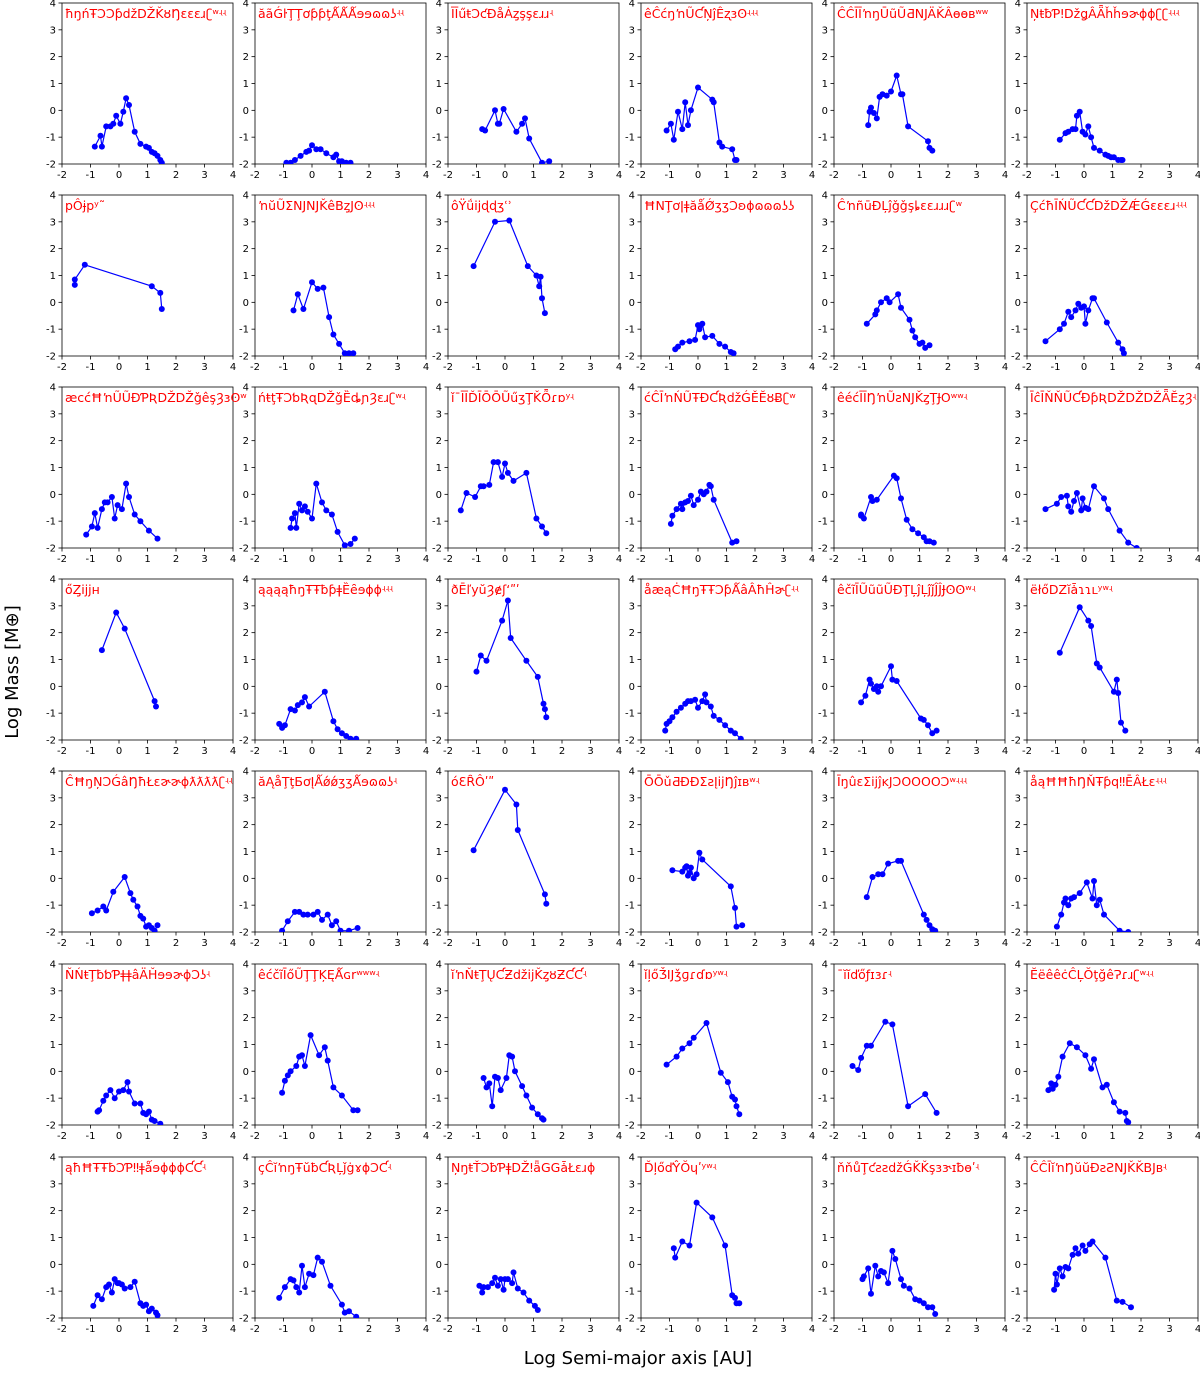 The image size is (1200, 1378). Describe the element at coordinates (135, 1167) in the screenshot. I see `subplot-title: ąħĦŦŦƀƆƤ‼ǂǻɘɸɸɸƇƇʵ` at that location.